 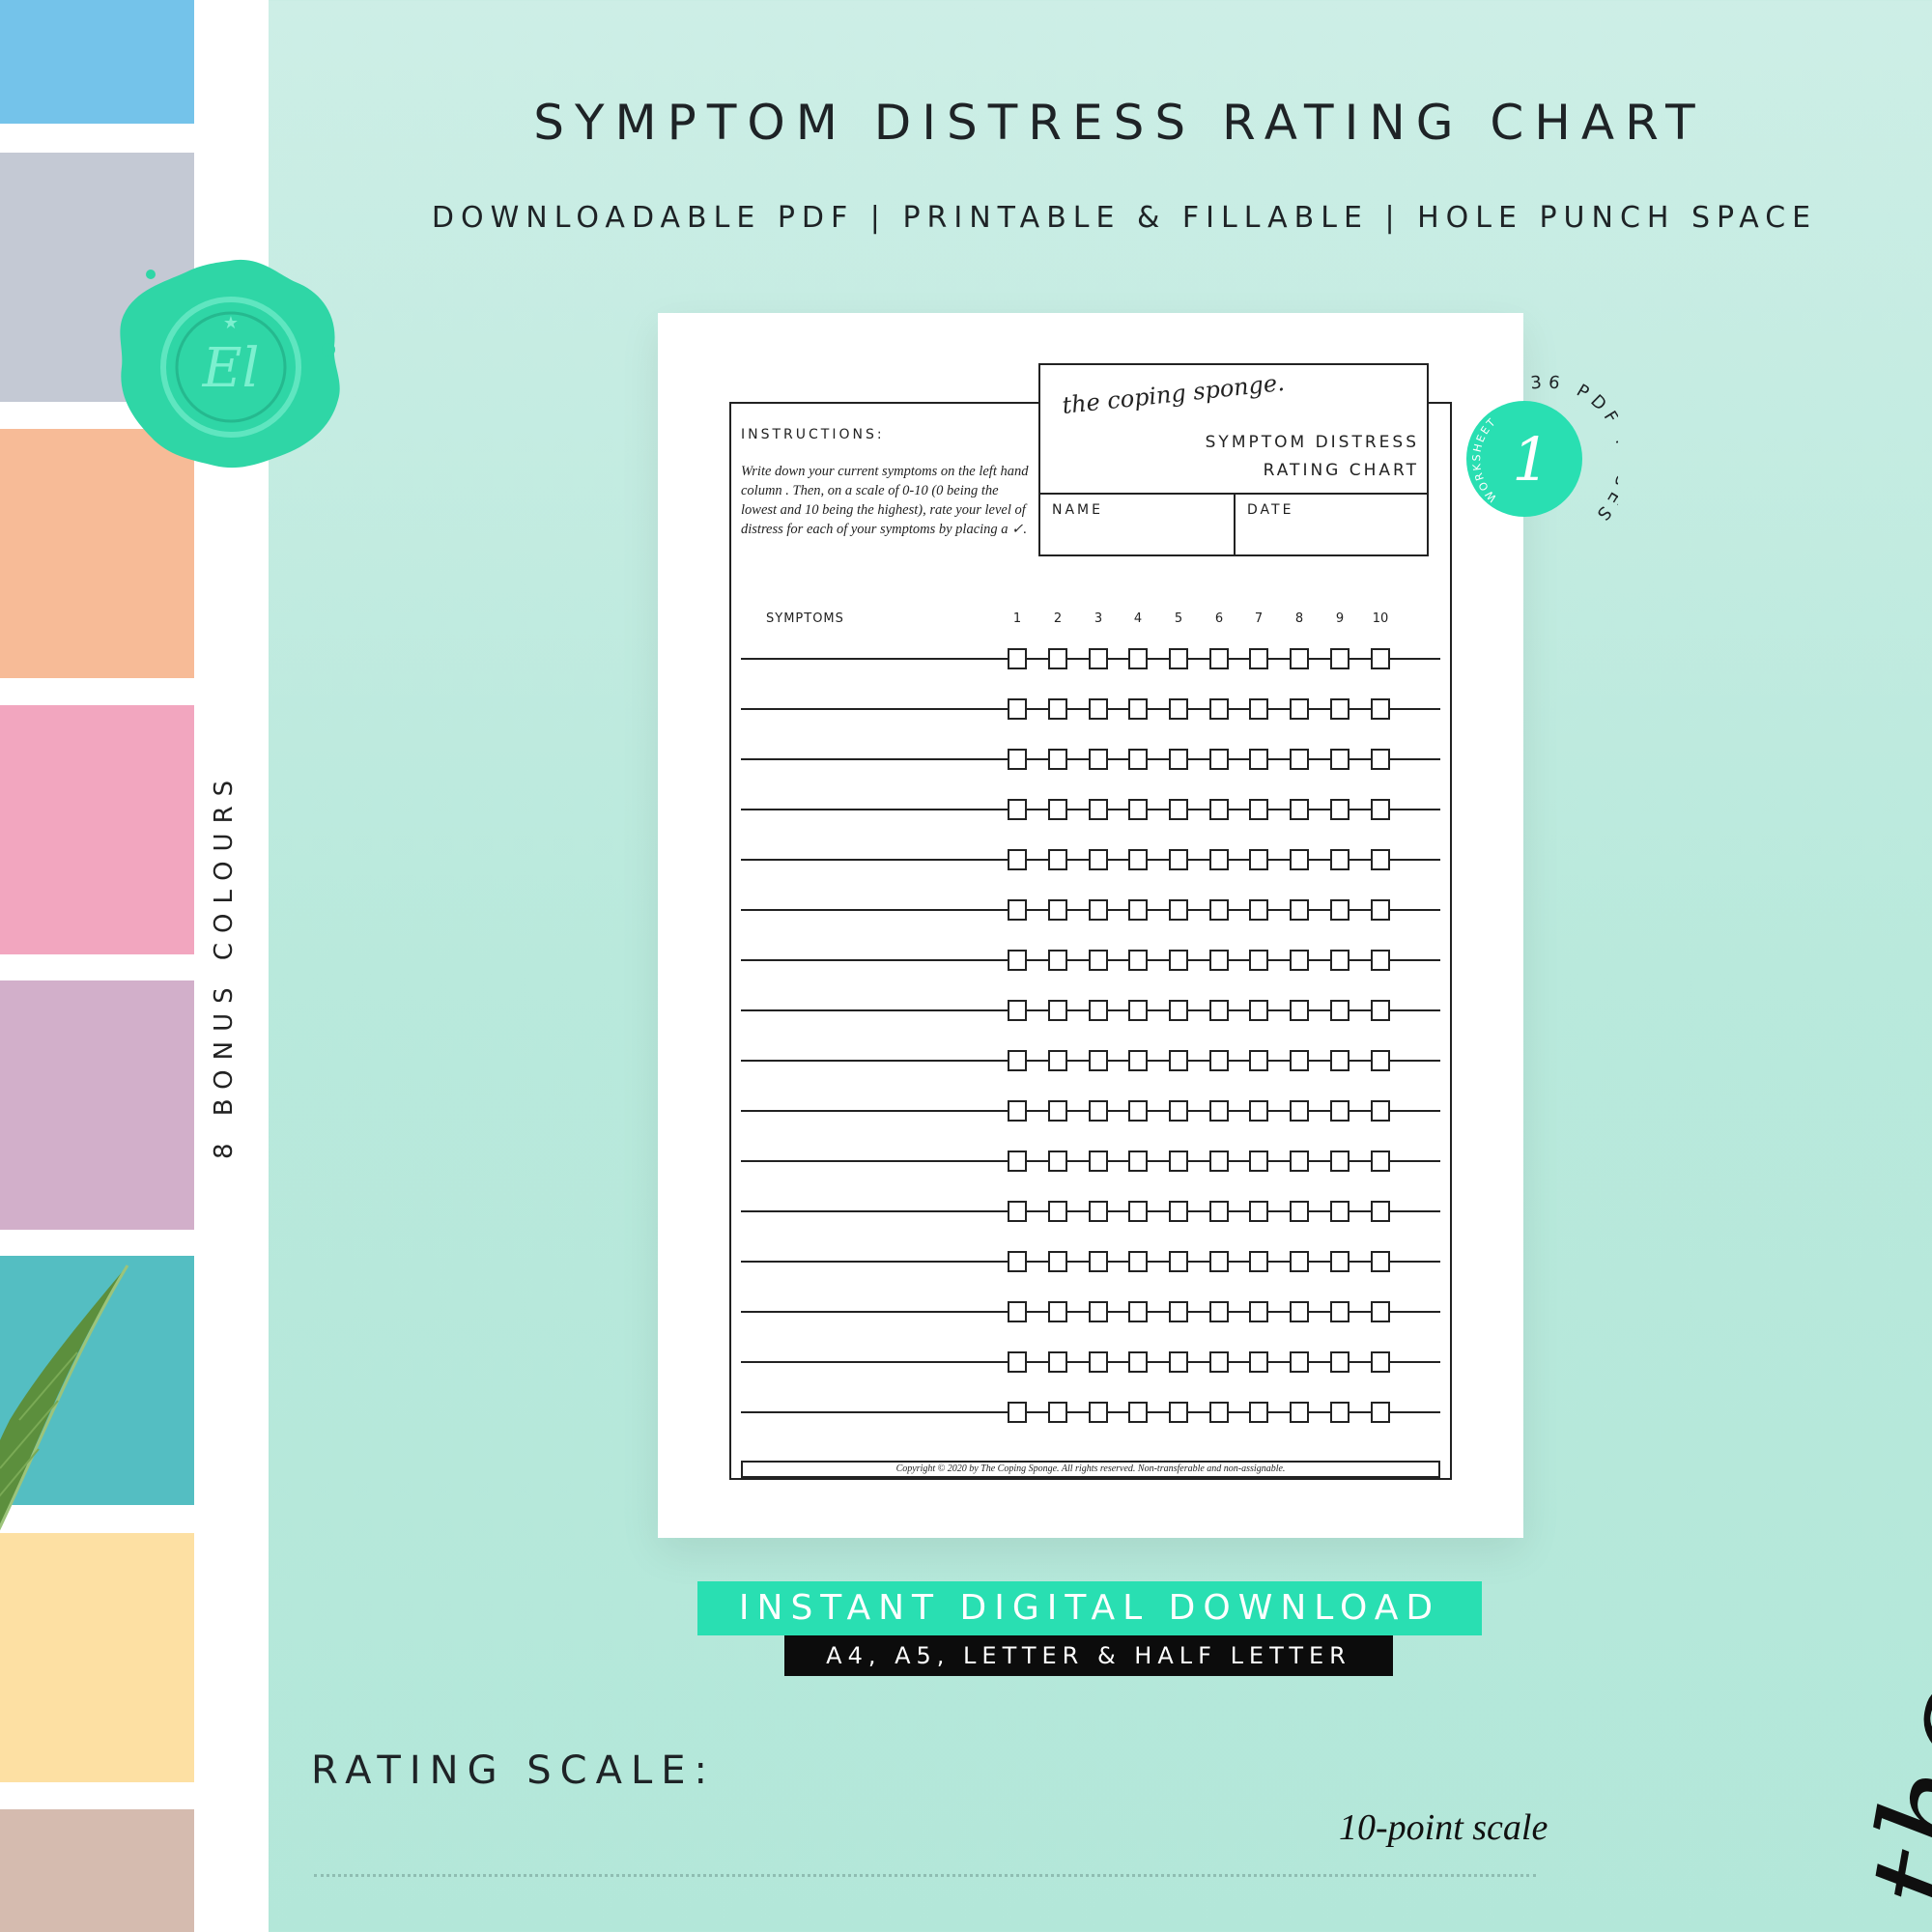 I want to click on symptoms-column-header: SYMPTOMS, so click(x=805, y=618).